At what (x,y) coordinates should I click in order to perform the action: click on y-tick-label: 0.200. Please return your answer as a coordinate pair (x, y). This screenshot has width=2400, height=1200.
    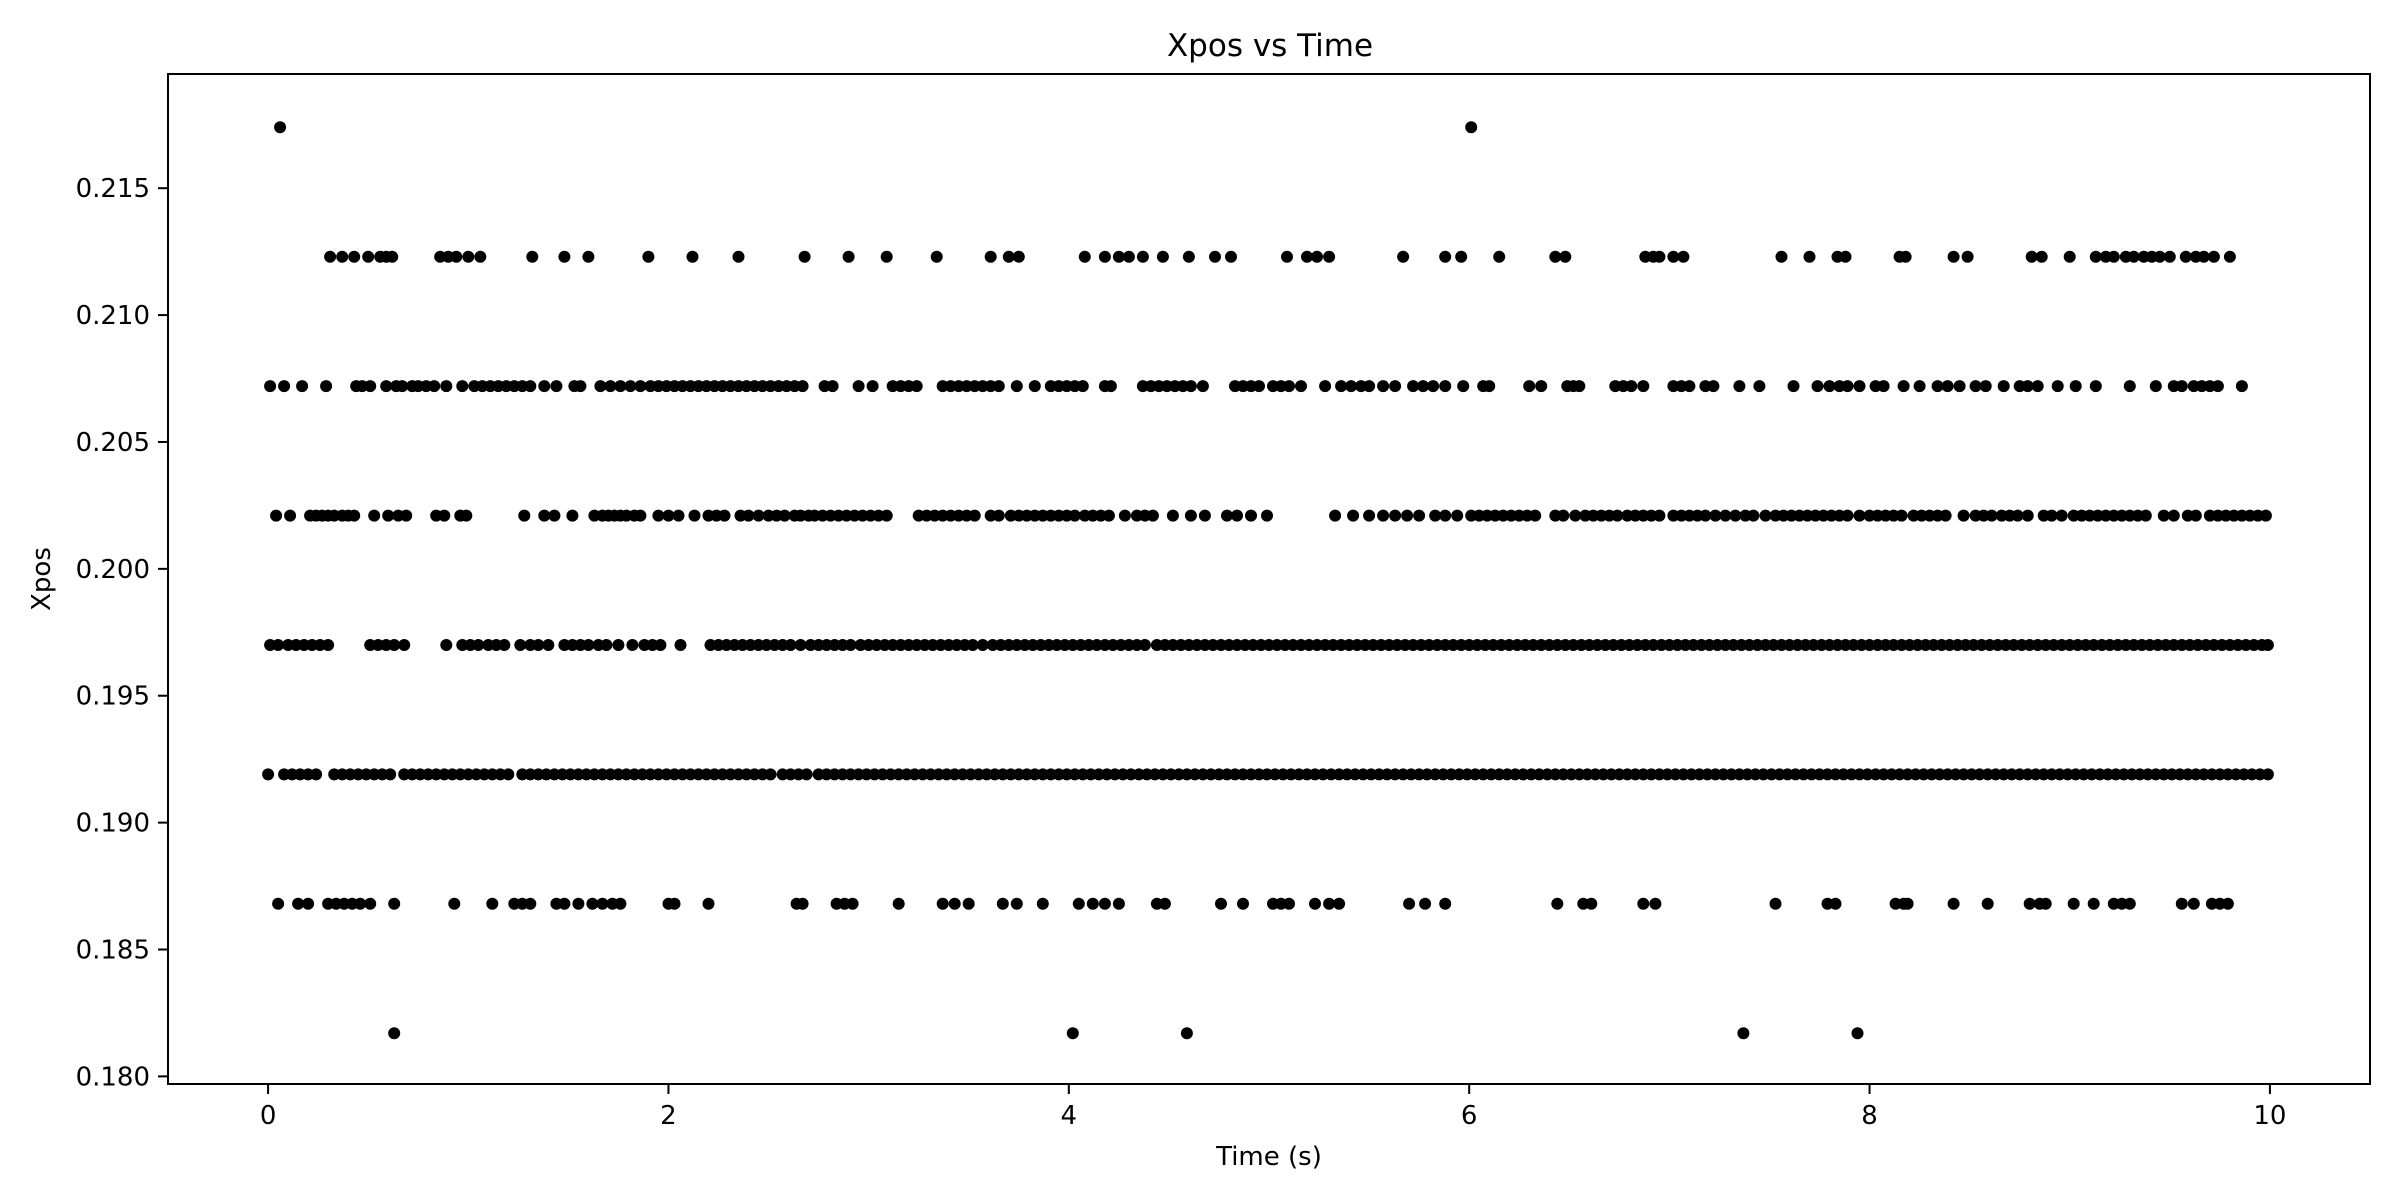
    Looking at the image, I should click on (113, 570).